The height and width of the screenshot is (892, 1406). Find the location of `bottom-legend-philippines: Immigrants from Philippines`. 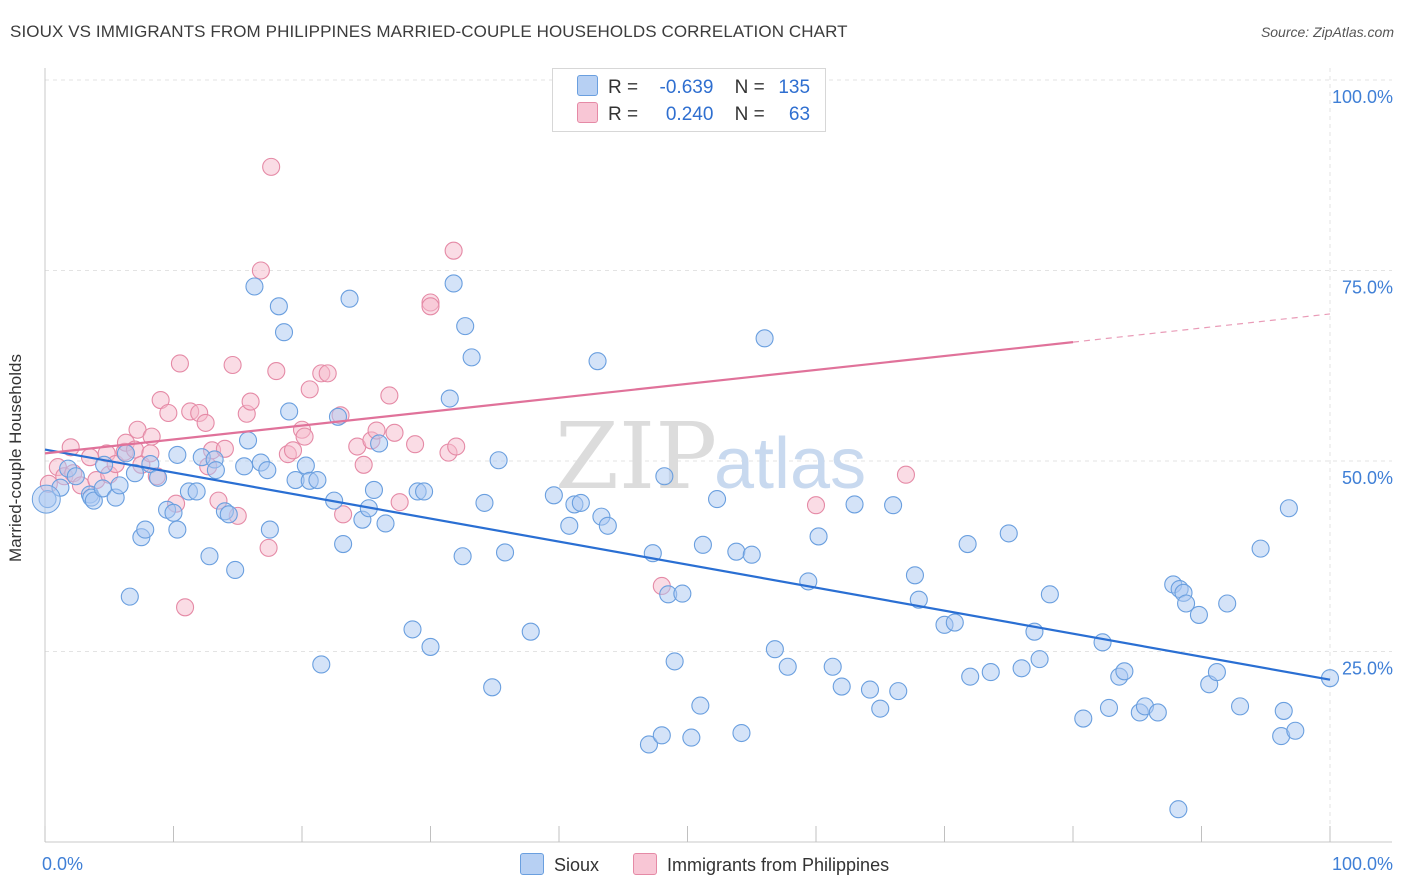

bottom-legend-philippines: Immigrants from Philippines is located at coordinates (761, 864).